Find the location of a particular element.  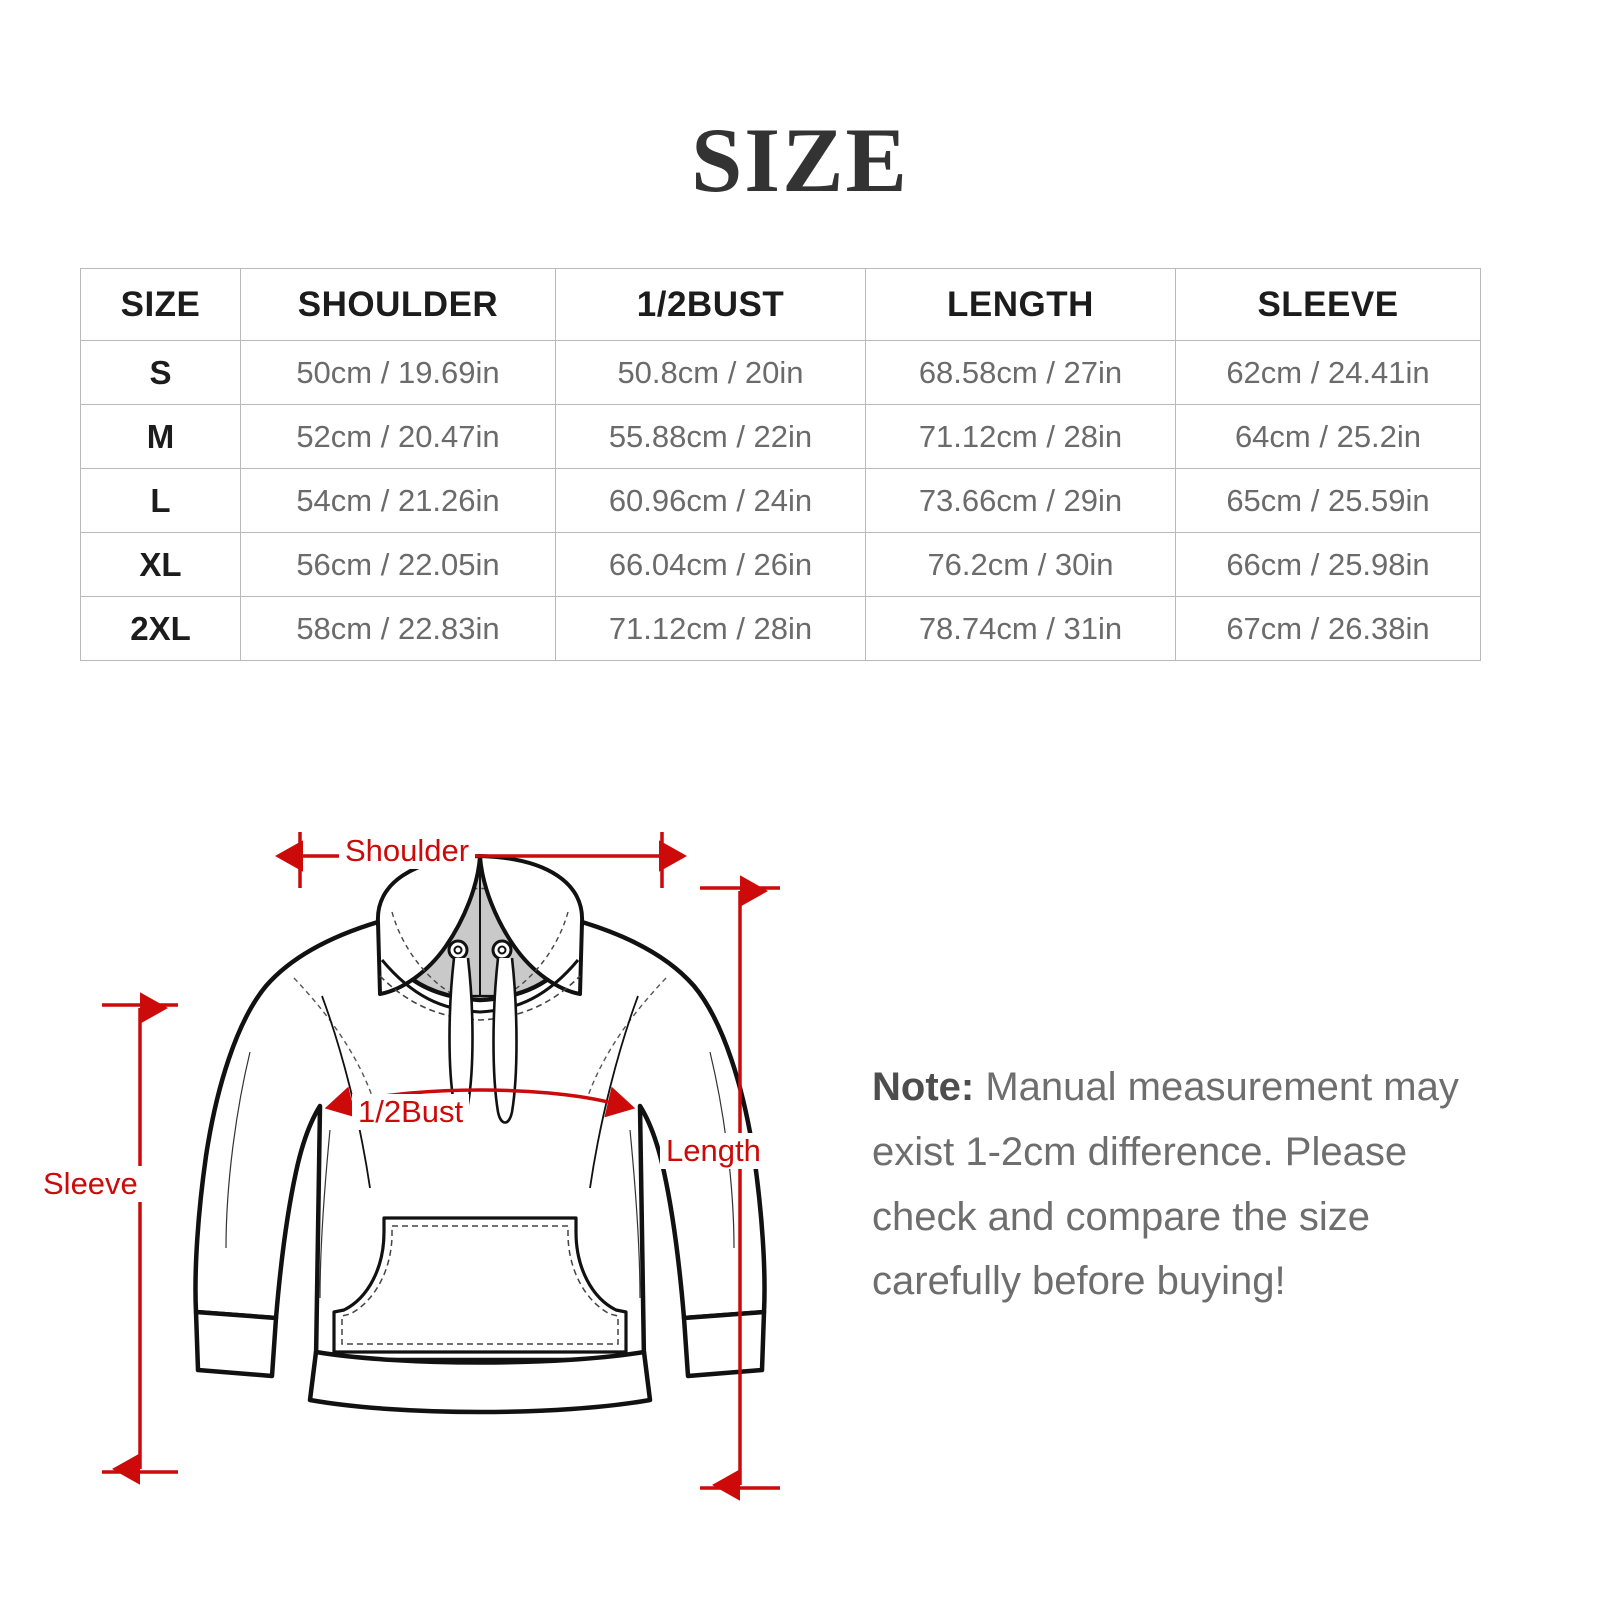

cell-size: 2XL is located at coordinates (160, 628).